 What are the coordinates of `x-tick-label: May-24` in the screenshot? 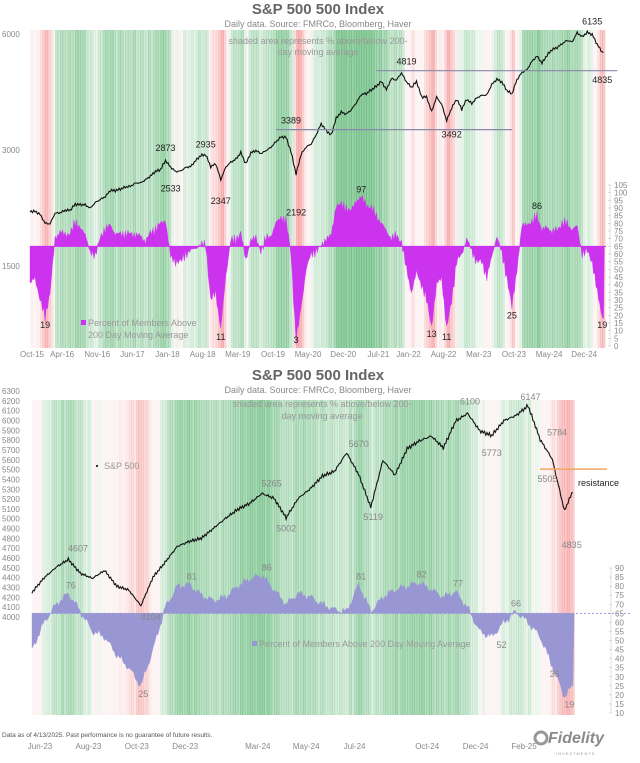 It's located at (549, 354).